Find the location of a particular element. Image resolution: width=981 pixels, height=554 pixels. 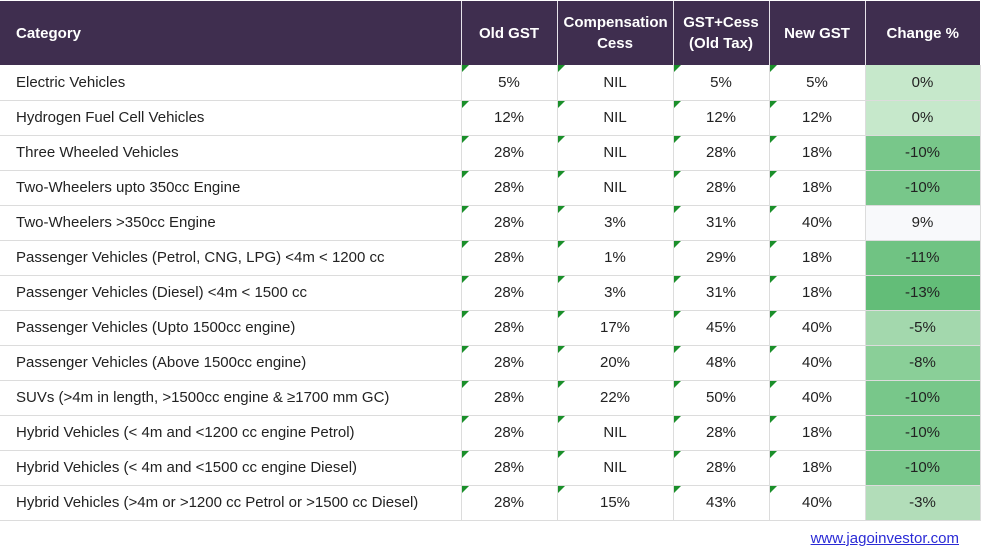

cell-category: Passenger Vehicles (Above 1500cc engine) is located at coordinates (231, 363).